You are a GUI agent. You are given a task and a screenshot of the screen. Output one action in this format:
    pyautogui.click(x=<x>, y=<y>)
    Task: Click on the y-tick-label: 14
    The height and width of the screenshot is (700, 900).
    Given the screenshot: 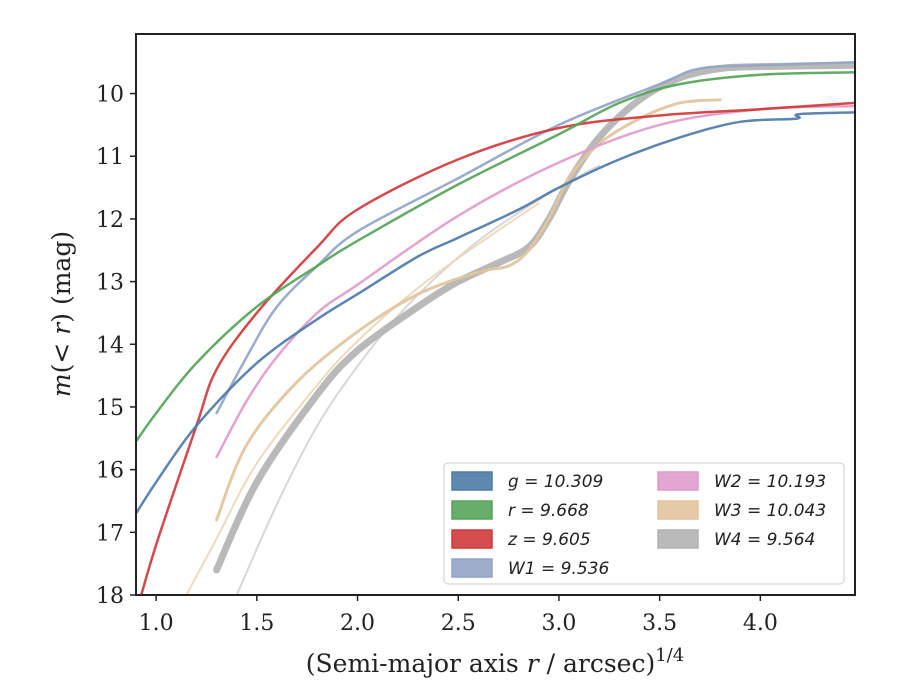 What is the action you would take?
    pyautogui.click(x=110, y=345)
    